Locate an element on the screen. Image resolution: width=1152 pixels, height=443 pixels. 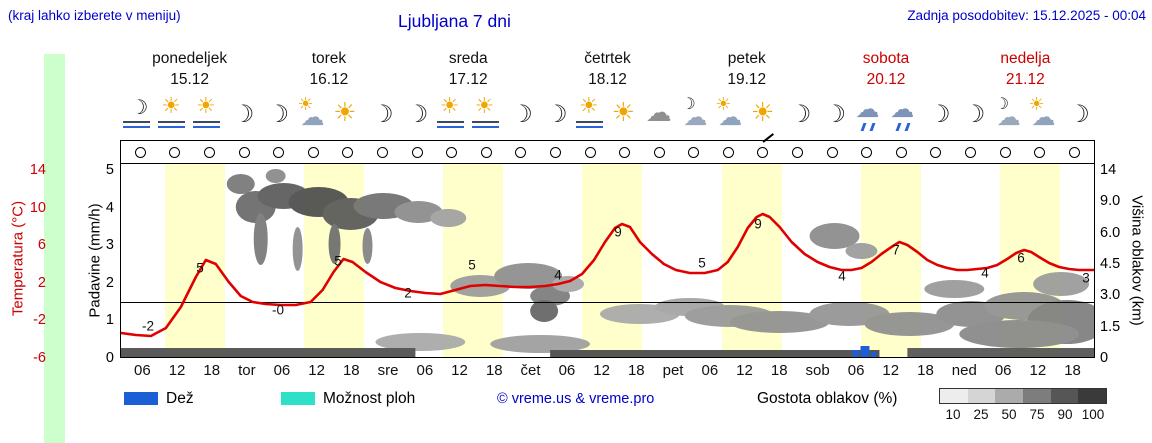
day-date: 20.12 is located at coordinates (886, 79).